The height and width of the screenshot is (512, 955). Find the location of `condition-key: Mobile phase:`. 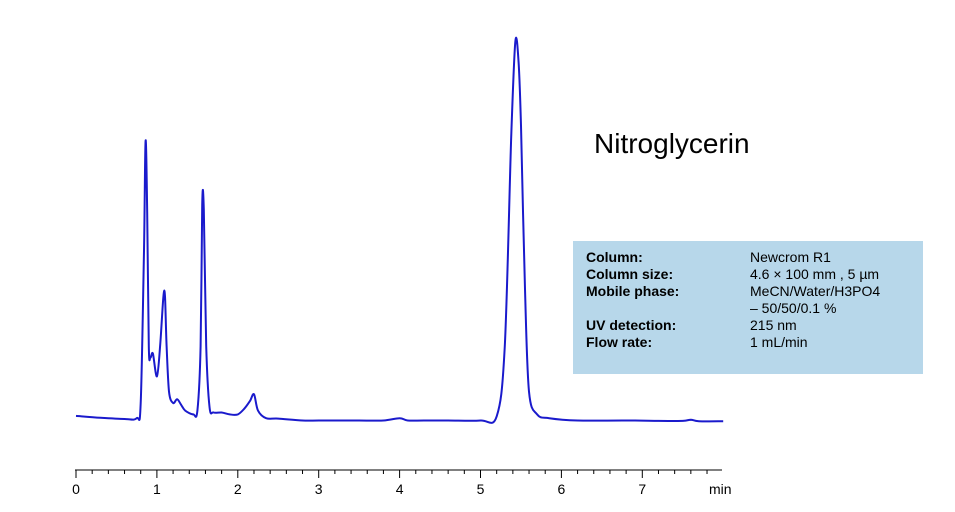

condition-key: Mobile phase: is located at coordinates (633, 291).